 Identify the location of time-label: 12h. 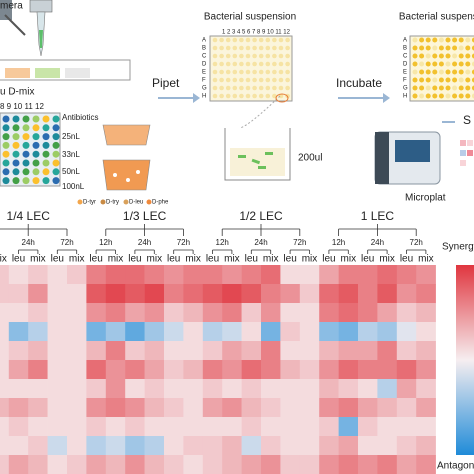
(222, 242).